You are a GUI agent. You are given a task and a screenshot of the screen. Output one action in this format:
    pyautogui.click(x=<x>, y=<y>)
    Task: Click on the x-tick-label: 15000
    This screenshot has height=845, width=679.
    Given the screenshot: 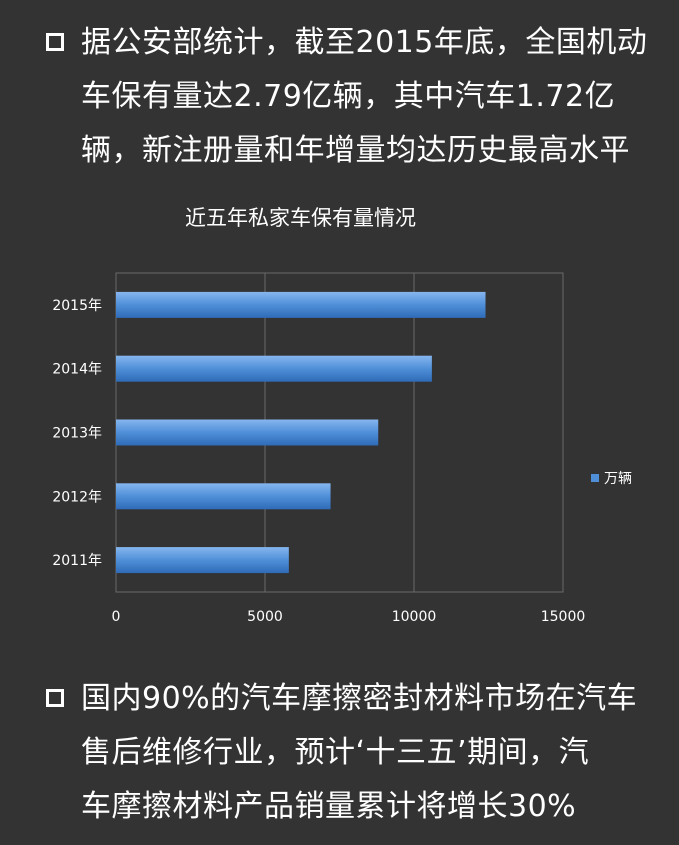 What is the action you would take?
    pyautogui.click(x=563, y=617)
    